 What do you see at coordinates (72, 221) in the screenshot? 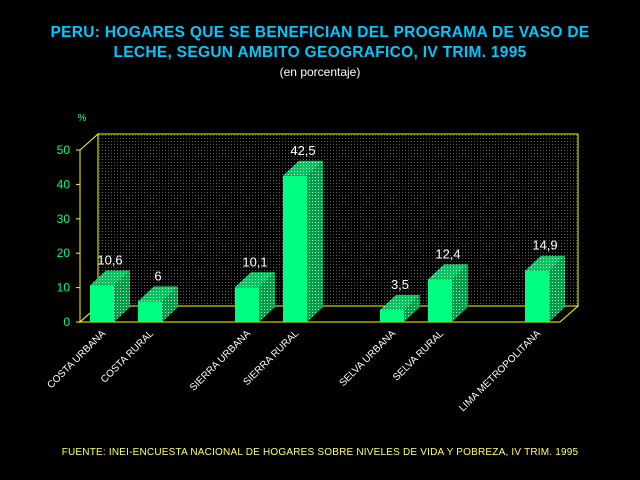
I see `y-axis: 0 10 20 30 40 50%` at bounding box center [72, 221].